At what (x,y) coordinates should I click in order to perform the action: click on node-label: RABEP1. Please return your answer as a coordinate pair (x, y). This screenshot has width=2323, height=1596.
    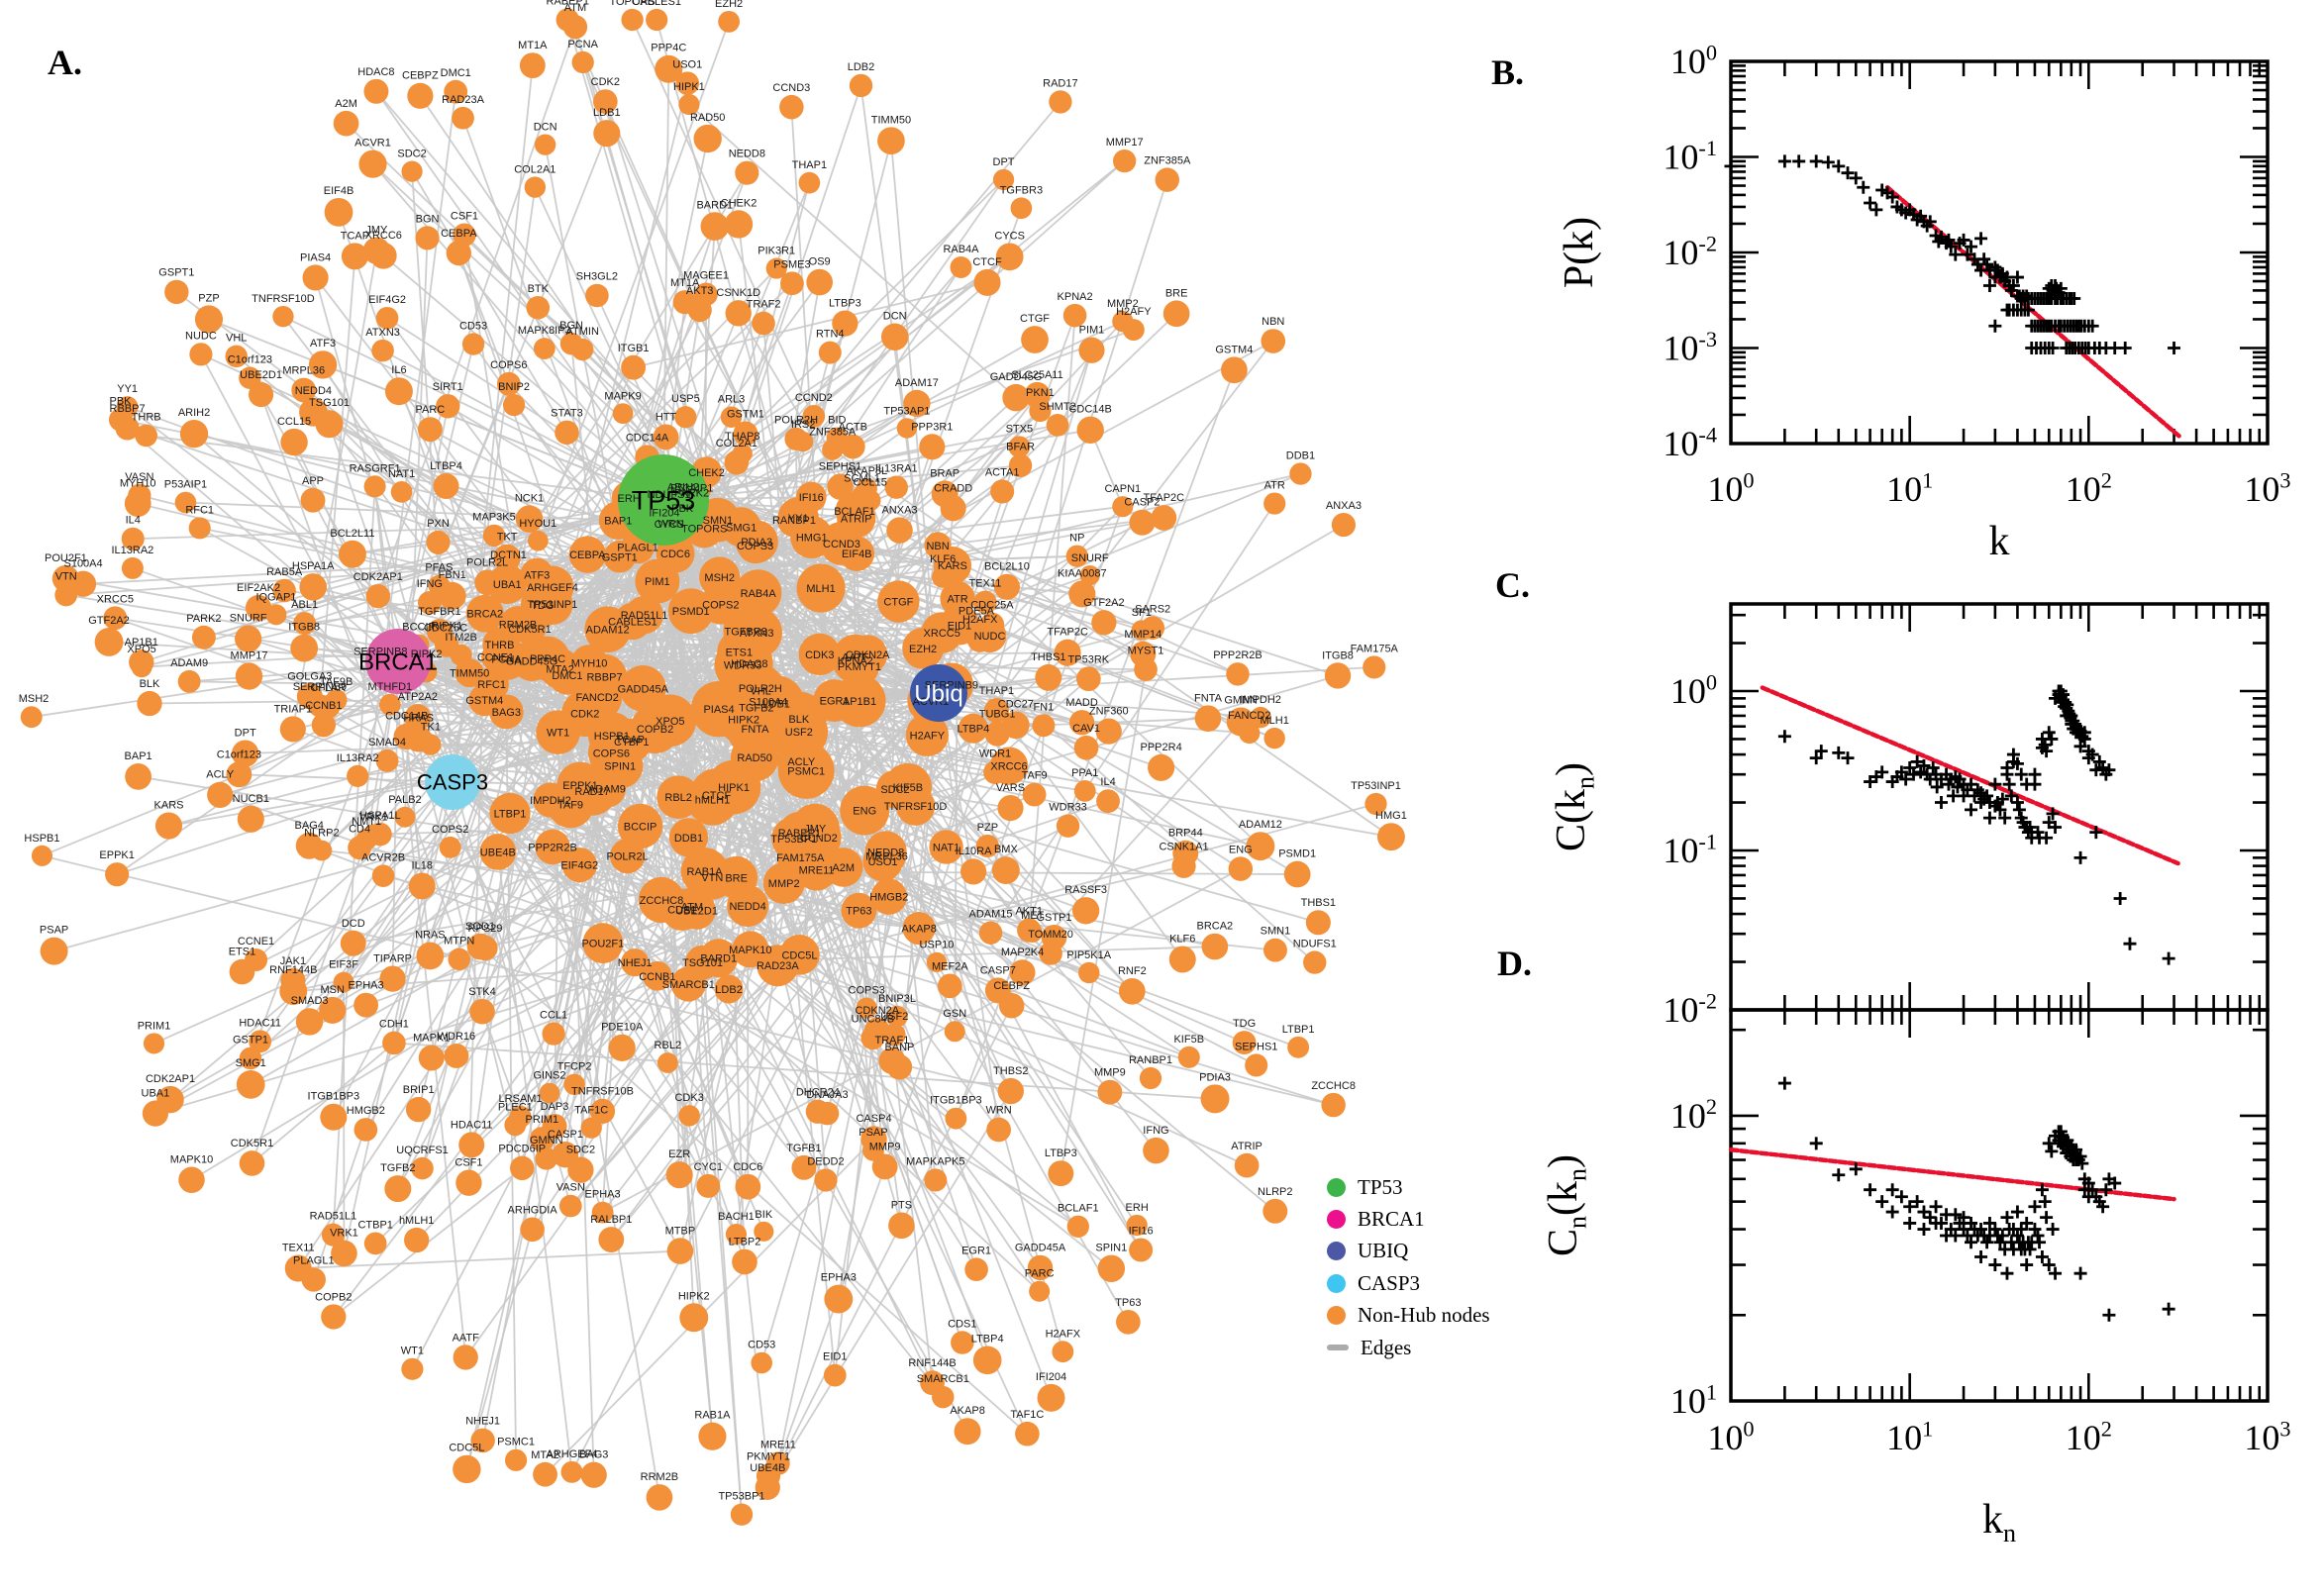
    Looking at the image, I should click on (799, 834).